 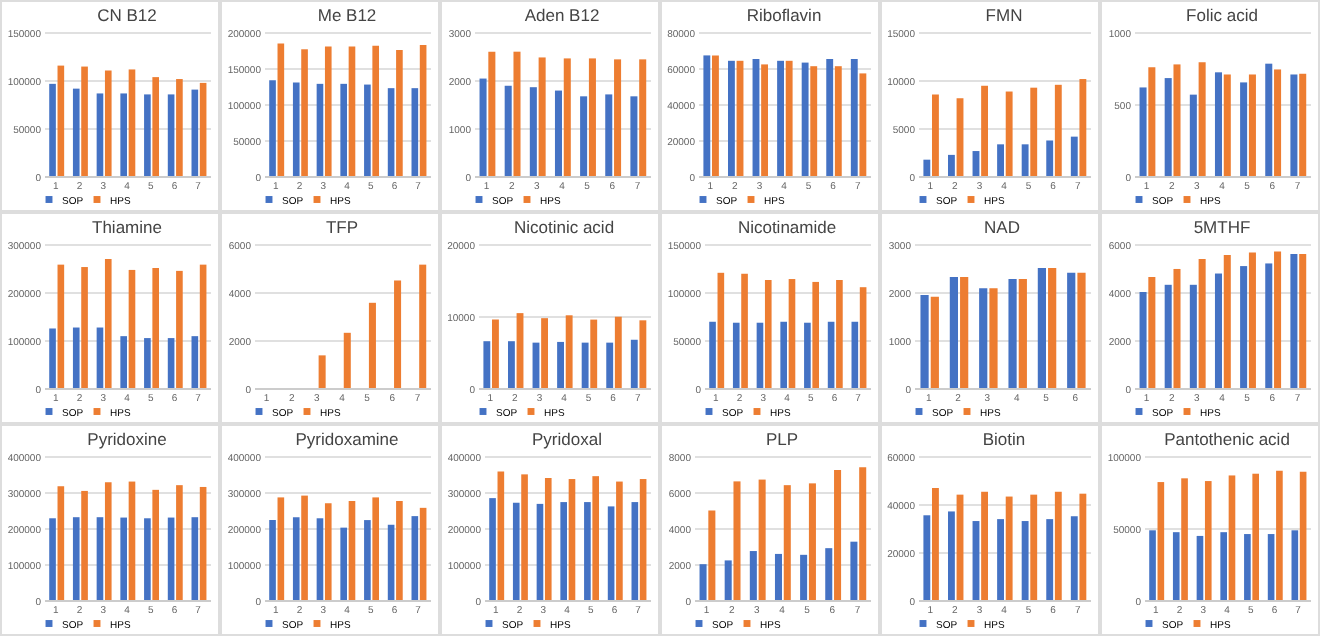 What do you see at coordinates (784, 15) in the screenshot?
I see `chart-title: Riboflavin` at bounding box center [784, 15].